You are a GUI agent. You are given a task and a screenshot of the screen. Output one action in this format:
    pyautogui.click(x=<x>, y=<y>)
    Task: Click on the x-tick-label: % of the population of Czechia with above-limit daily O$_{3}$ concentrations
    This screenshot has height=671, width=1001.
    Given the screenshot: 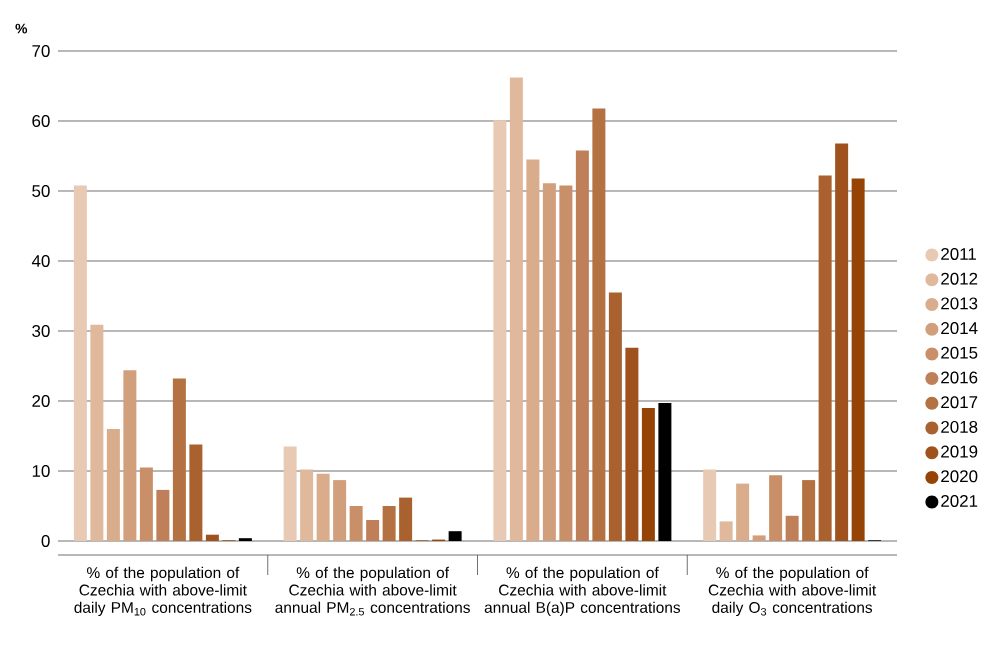 What is the action you would take?
    pyautogui.click(x=792, y=591)
    